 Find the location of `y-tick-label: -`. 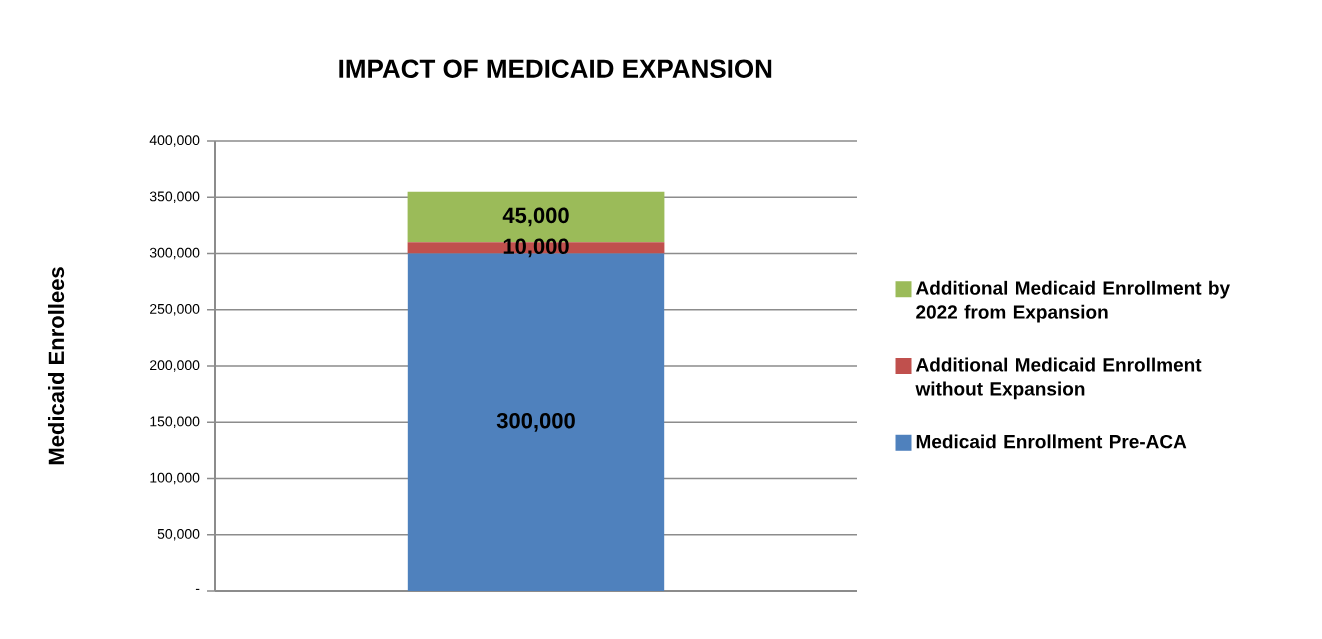

y-tick-label: - is located at coordinates (197, 589).